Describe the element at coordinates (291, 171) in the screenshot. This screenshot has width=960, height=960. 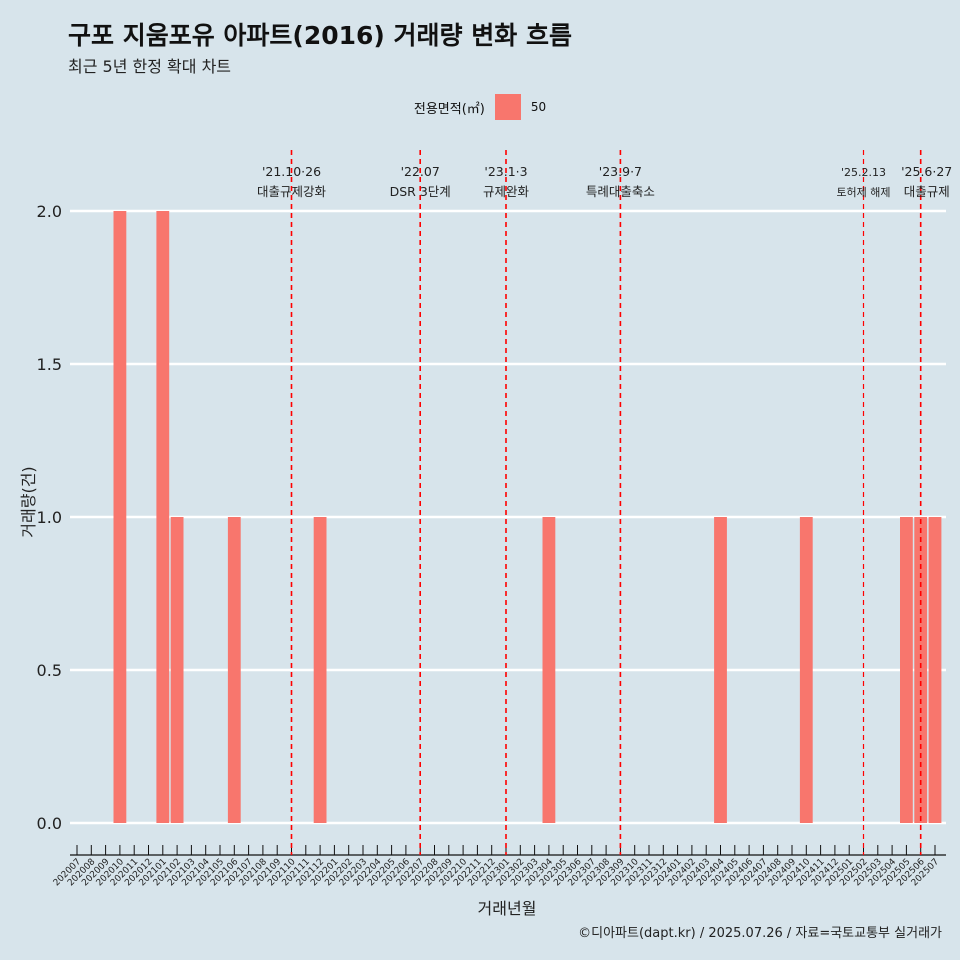
I see `annotation-date: '21.10·26` at that location.